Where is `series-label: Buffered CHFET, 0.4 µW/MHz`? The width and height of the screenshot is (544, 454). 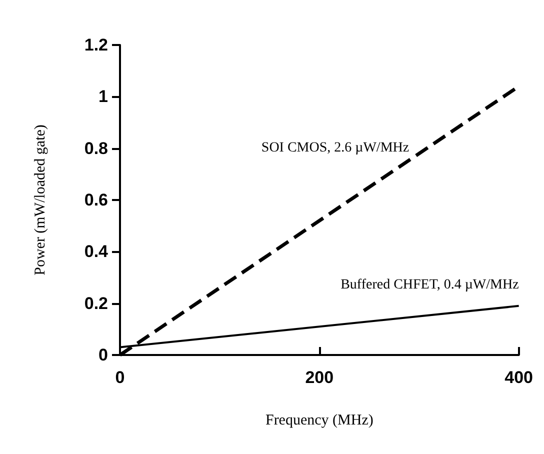 series-label: Buffered CHFET, 0.4 µW/MHz is located at coordinates (429, 284).